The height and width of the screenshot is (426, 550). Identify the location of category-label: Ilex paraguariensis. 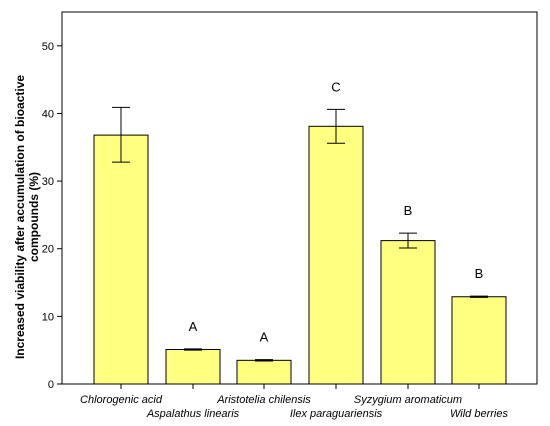
(336, 414).